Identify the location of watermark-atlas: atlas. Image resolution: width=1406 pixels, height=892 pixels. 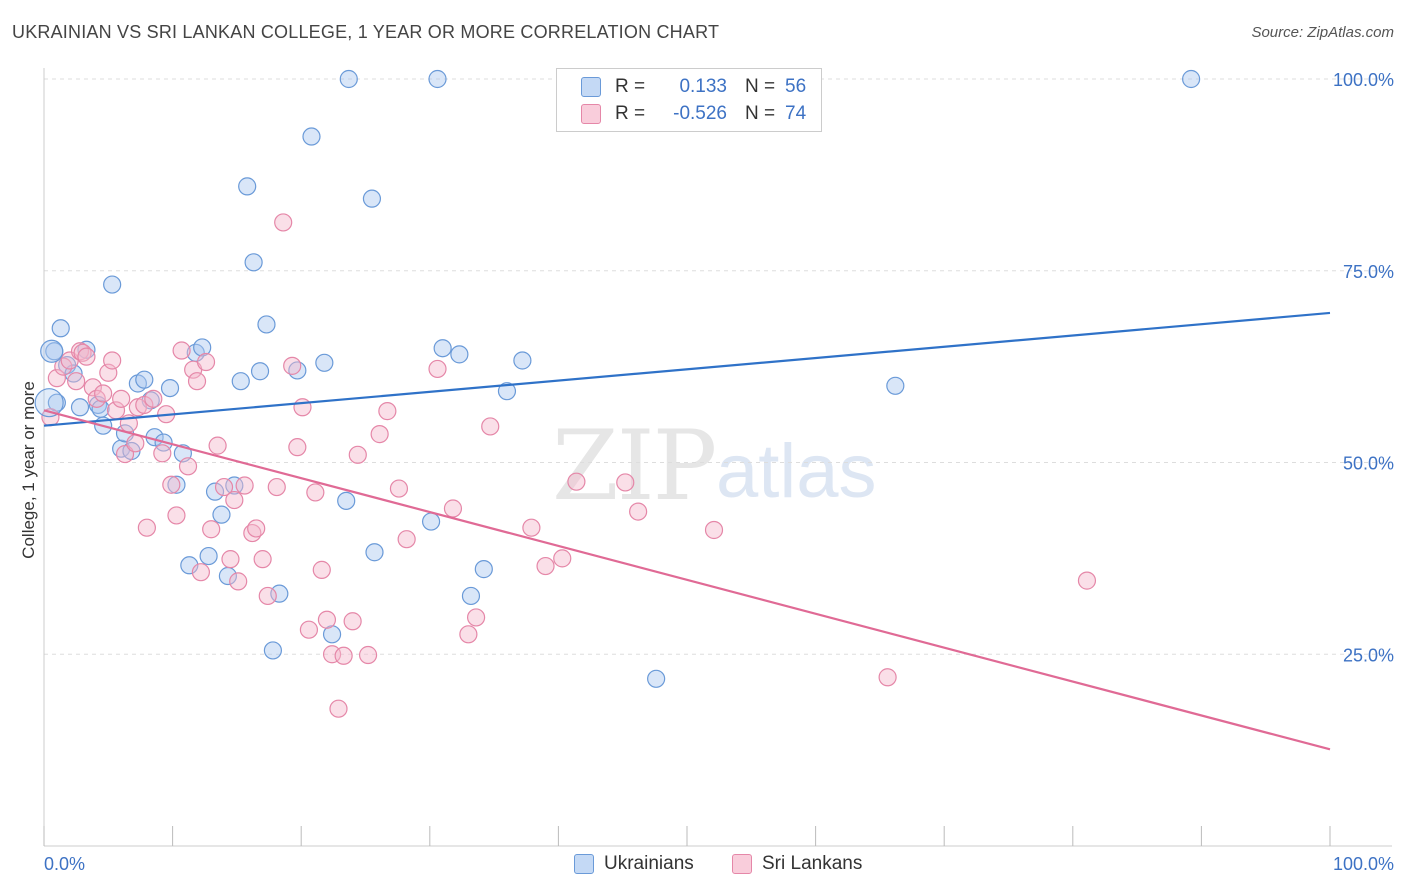
(796, 471).